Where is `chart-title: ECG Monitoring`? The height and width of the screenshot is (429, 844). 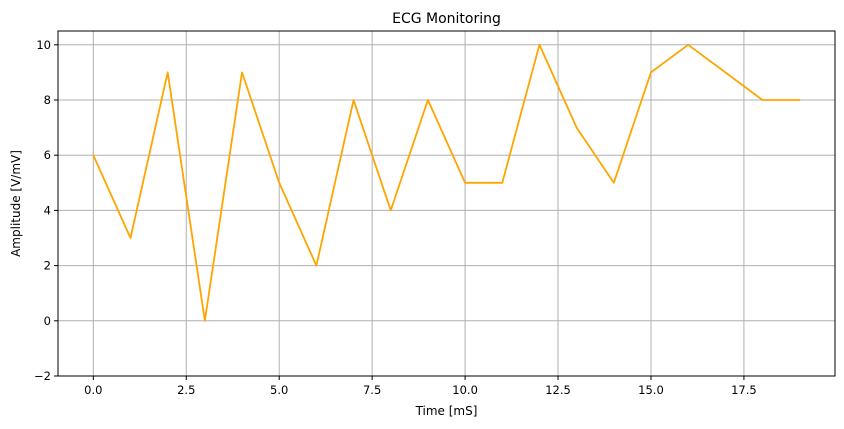
chart-title: ECG Monitoring is located at coordinates (446, 19).